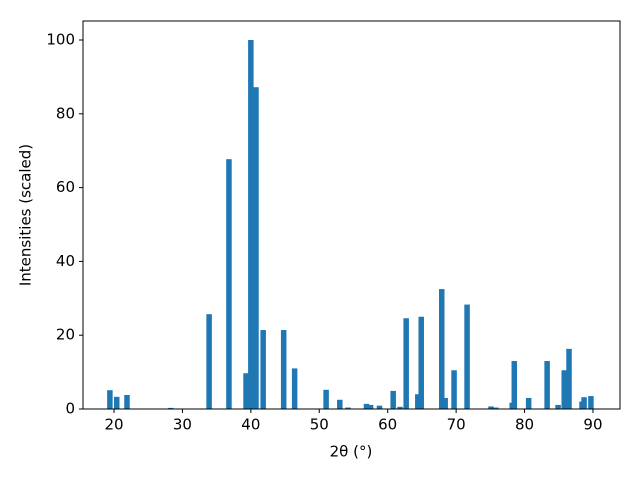  Describe the element at coordinates (250, 425) in the screenshot. I see `x-tick-label: 40` at that location.